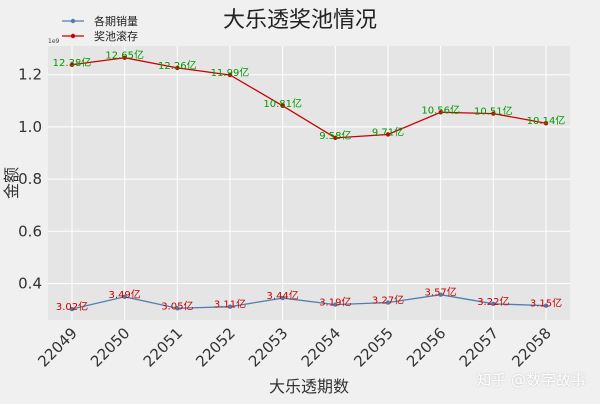  What do you see at coordinates (531, 347) in the screenshot?
I see `x-tick-label: 22058` at bounding box center [531, 347].